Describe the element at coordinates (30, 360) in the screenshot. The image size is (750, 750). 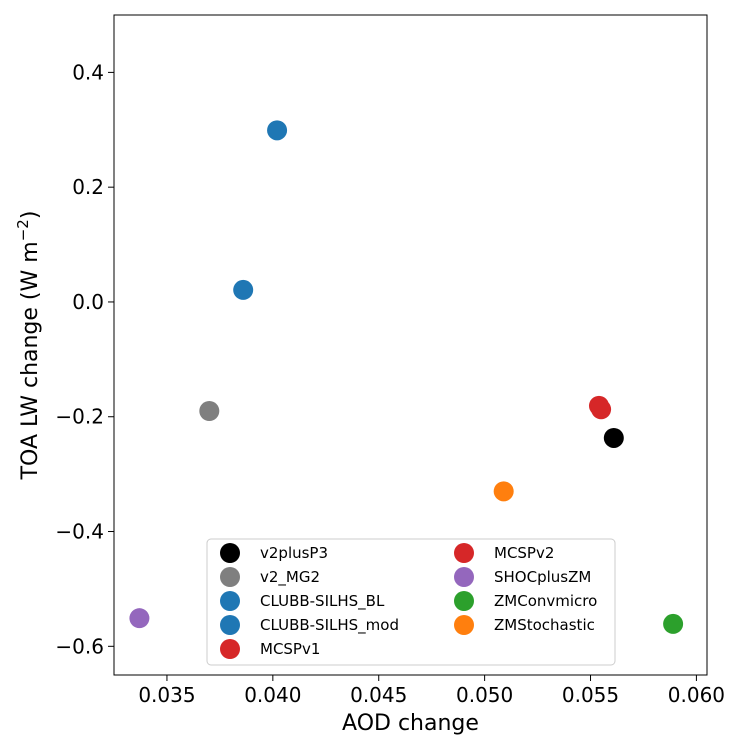
I see `y-axis-label-main: TOA LW change (W m` at that location.